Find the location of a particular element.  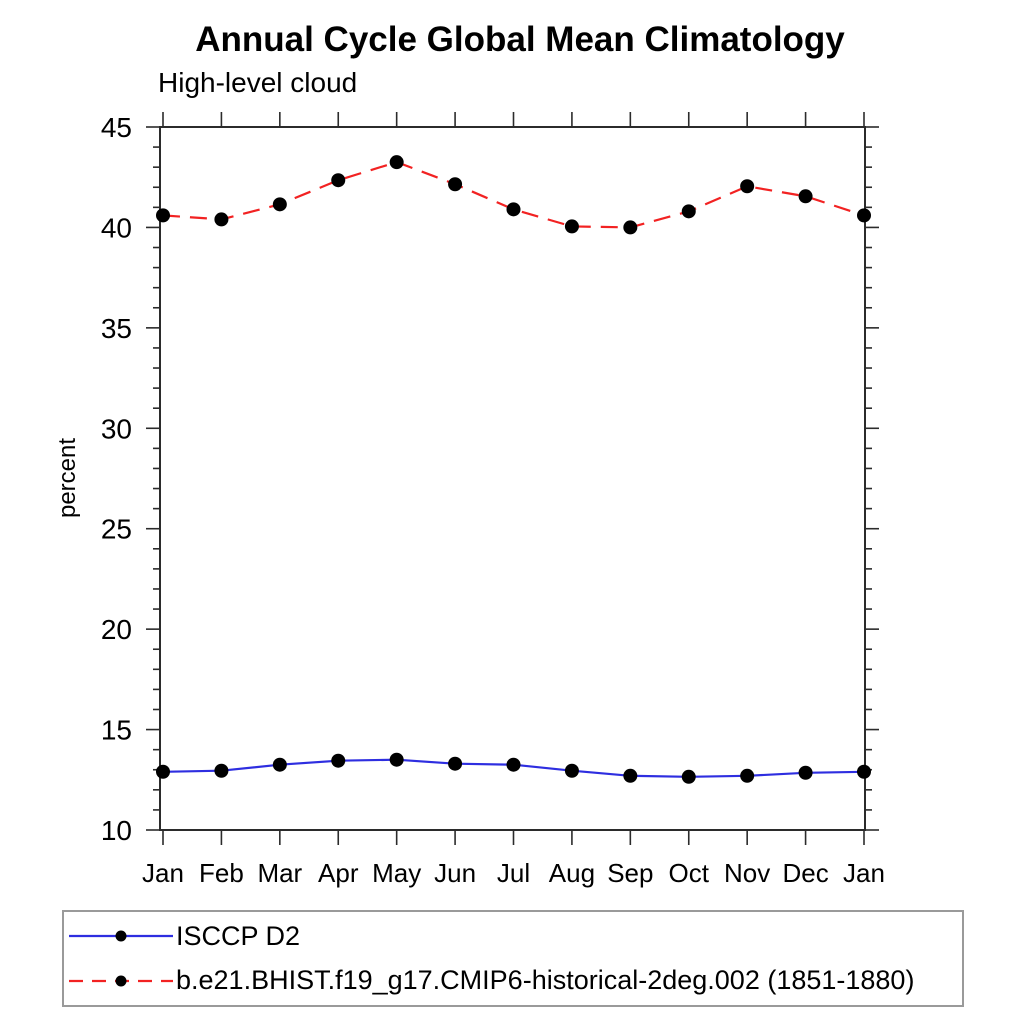

x-tick-label: Oct is located at coordinates (689, 873).